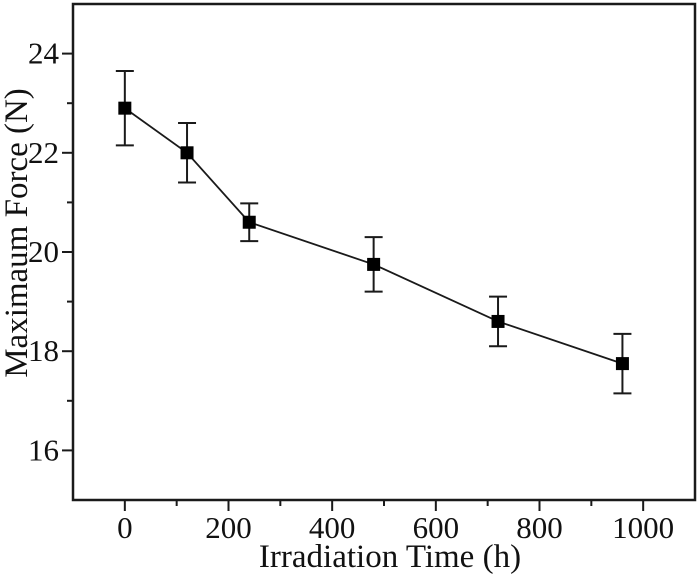 This screenshot has height=575, width=700. I want to click on x-axis-tick-label: 1000, so click(643, 527).